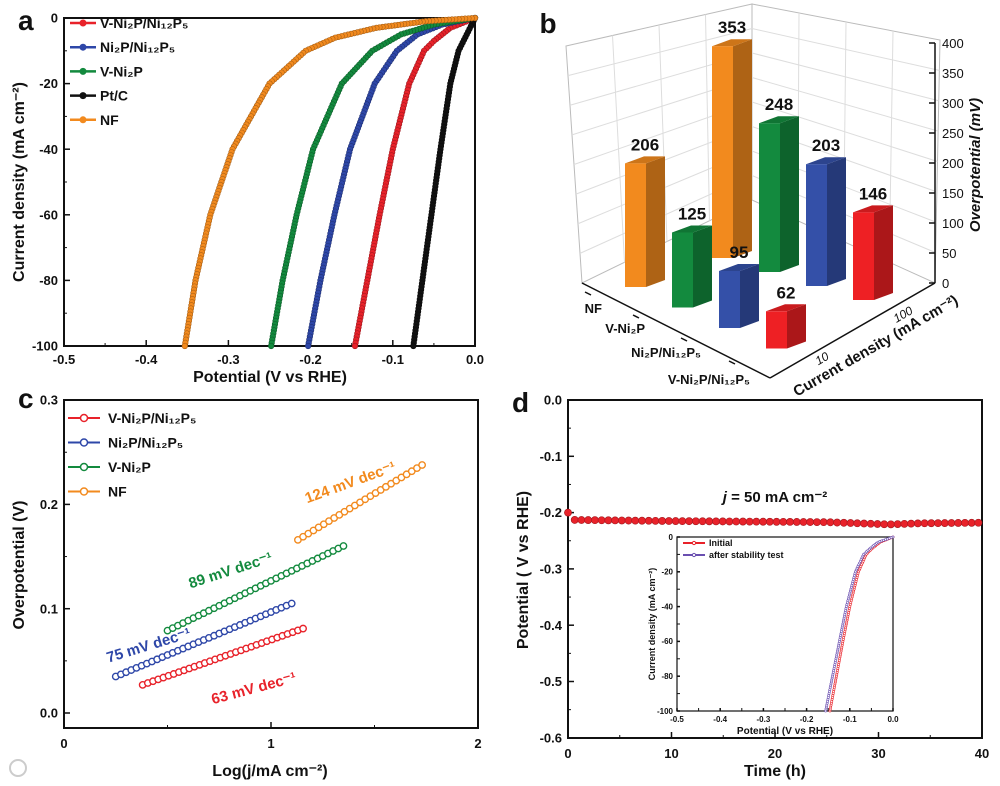  Describe the element at coordinates (786, 292) in the screenshot. I see `bar-value-label: 62` at that location.